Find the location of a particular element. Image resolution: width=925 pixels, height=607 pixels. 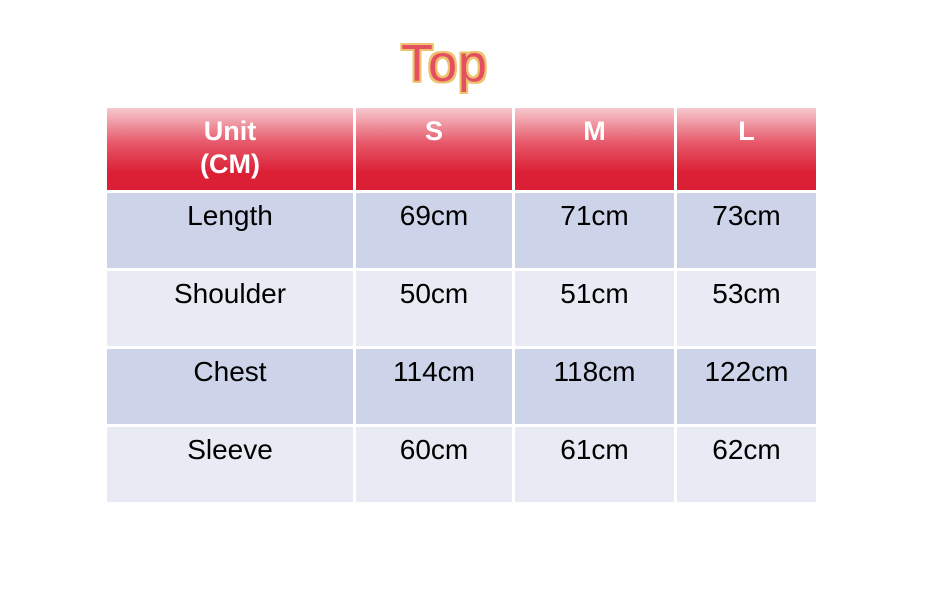

cell-length-s: 69cm is located at coordinates (434, 230).